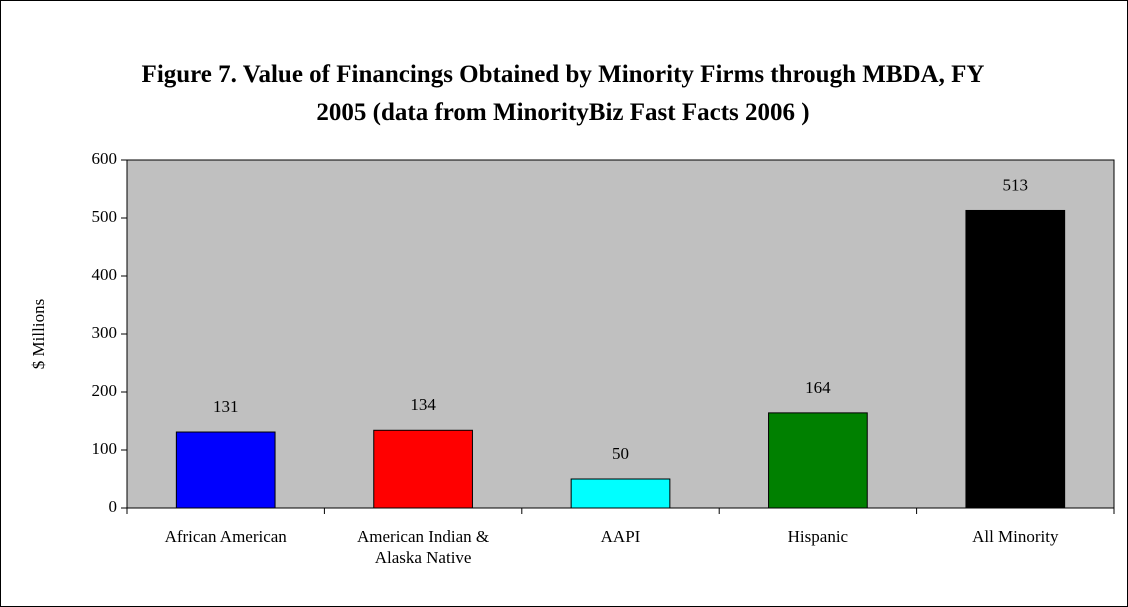 This screenshot has height=607, width=1128. I want to click on x-tick-label-box: American Indian & Alaska Native, so click(423, 547).